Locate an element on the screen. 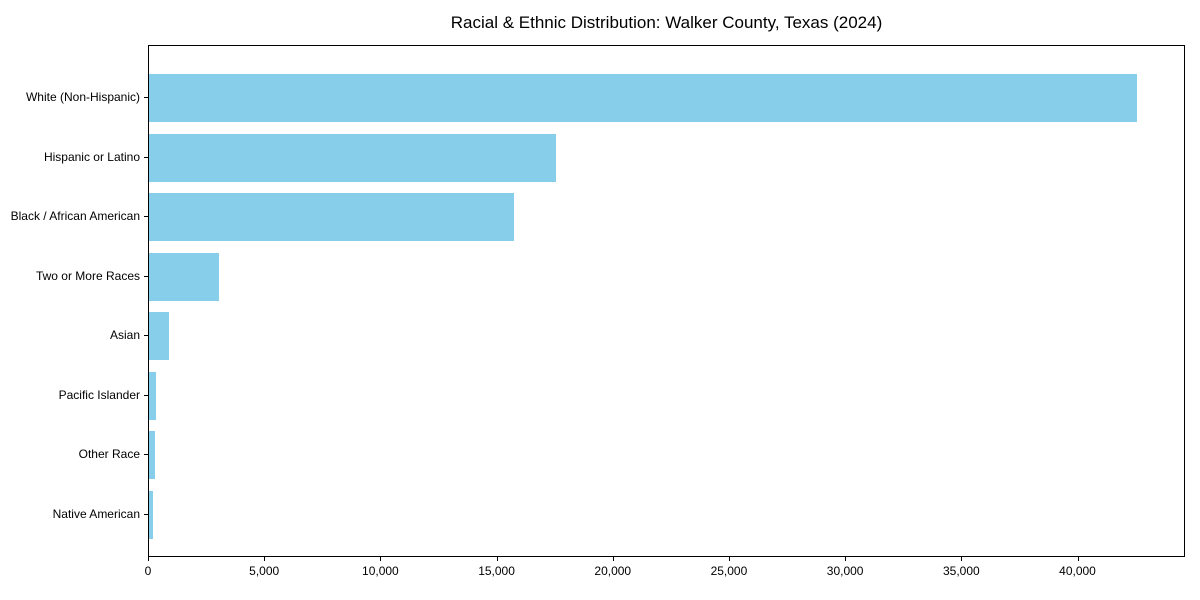 Image resolution: width=1200 pixels, height=600 pixels. y-axis-category-label: Black / African American is located at coordinates (75, 216).